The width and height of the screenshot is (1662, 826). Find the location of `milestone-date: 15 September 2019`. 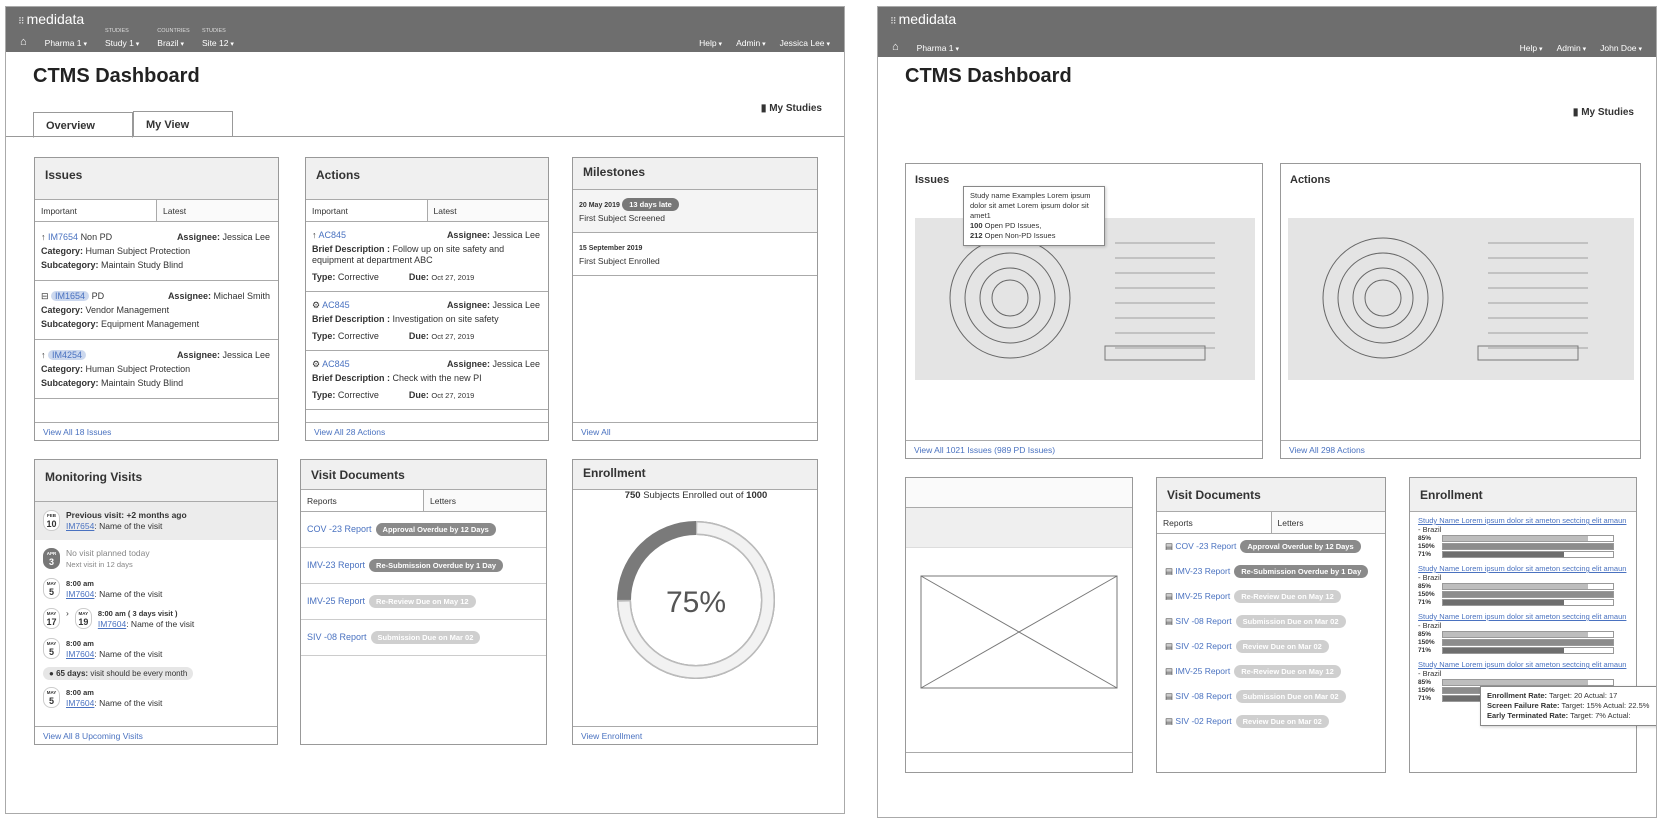

milestone-date: 15 September 2019 is located at coordinates (695, 248).